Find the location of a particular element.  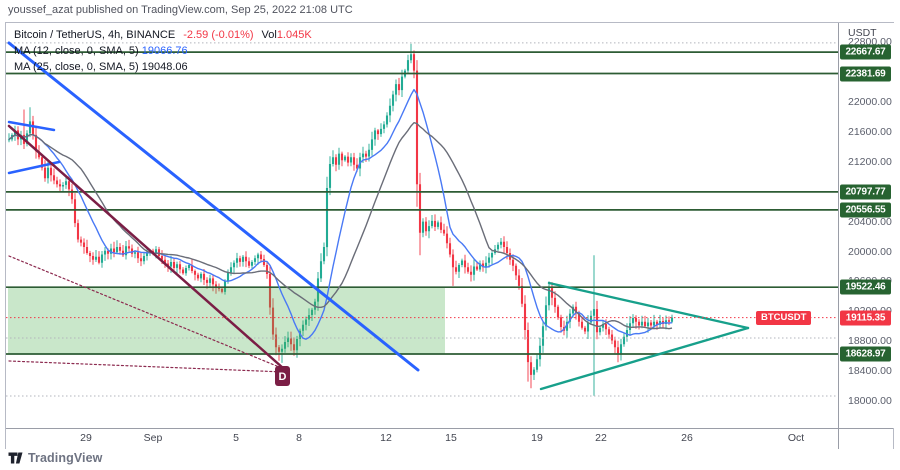

pennant-lower-line is located at coordinates (644, 358).